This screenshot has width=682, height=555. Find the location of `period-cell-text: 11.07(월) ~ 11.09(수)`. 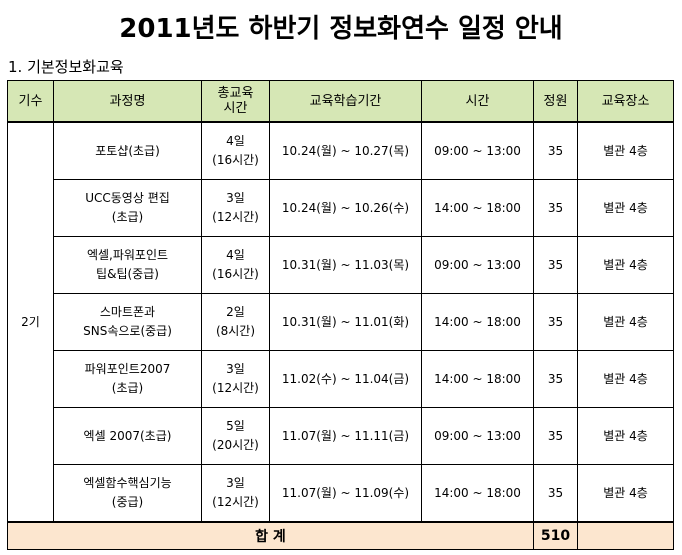

period-cell-text: 11.07(월) ~ 11.09(수) is located at coordinates (345, 492).